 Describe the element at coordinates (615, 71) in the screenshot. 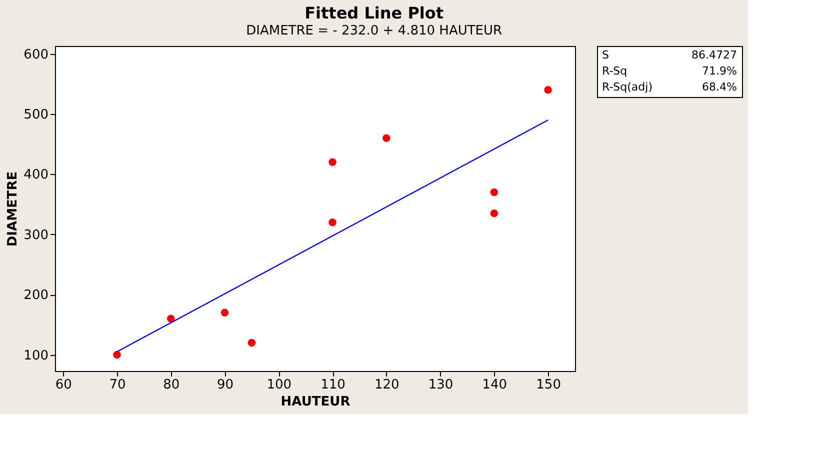

I see `text: R-Sq` at that location.